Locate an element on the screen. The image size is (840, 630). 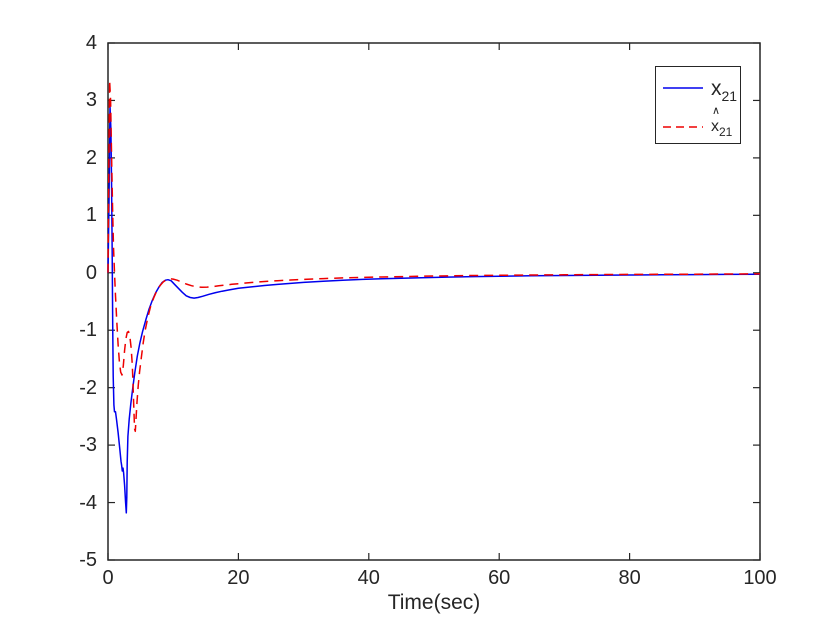
x-tick-label: 80 is located at coordinates (629, 578).